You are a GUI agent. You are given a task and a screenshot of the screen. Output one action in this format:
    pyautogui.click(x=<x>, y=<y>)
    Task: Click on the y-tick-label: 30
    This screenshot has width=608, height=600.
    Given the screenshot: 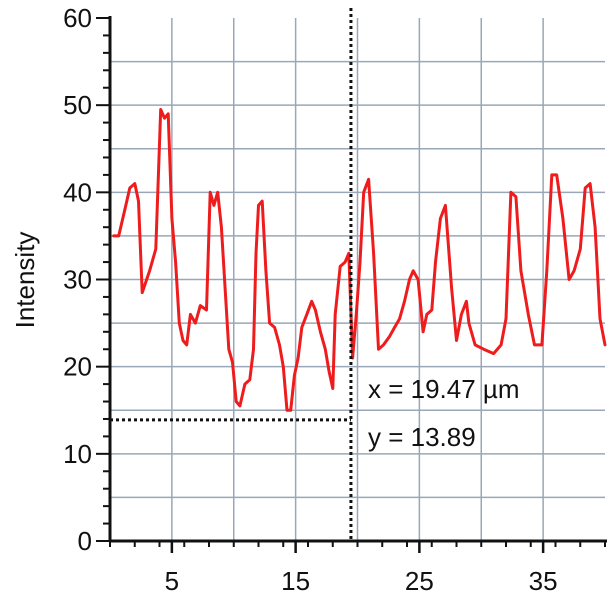 What is the action you would take?
    pyautogui.click(x=77, y=280)
    